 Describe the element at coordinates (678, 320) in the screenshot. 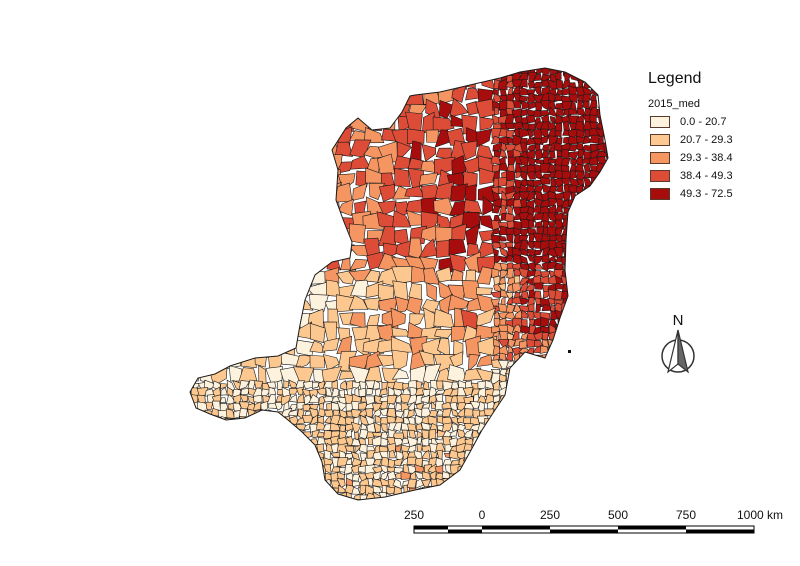

I see `north-letter: N` at that location.